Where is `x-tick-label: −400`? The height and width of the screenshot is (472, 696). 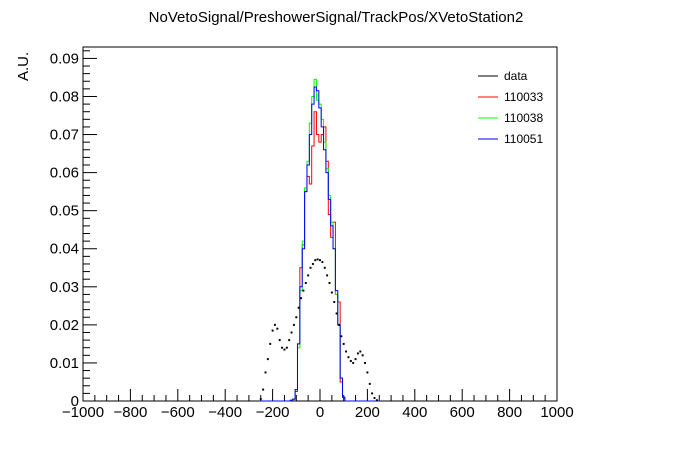
x-tick-label: −400 is located at coordinates (225, 412).